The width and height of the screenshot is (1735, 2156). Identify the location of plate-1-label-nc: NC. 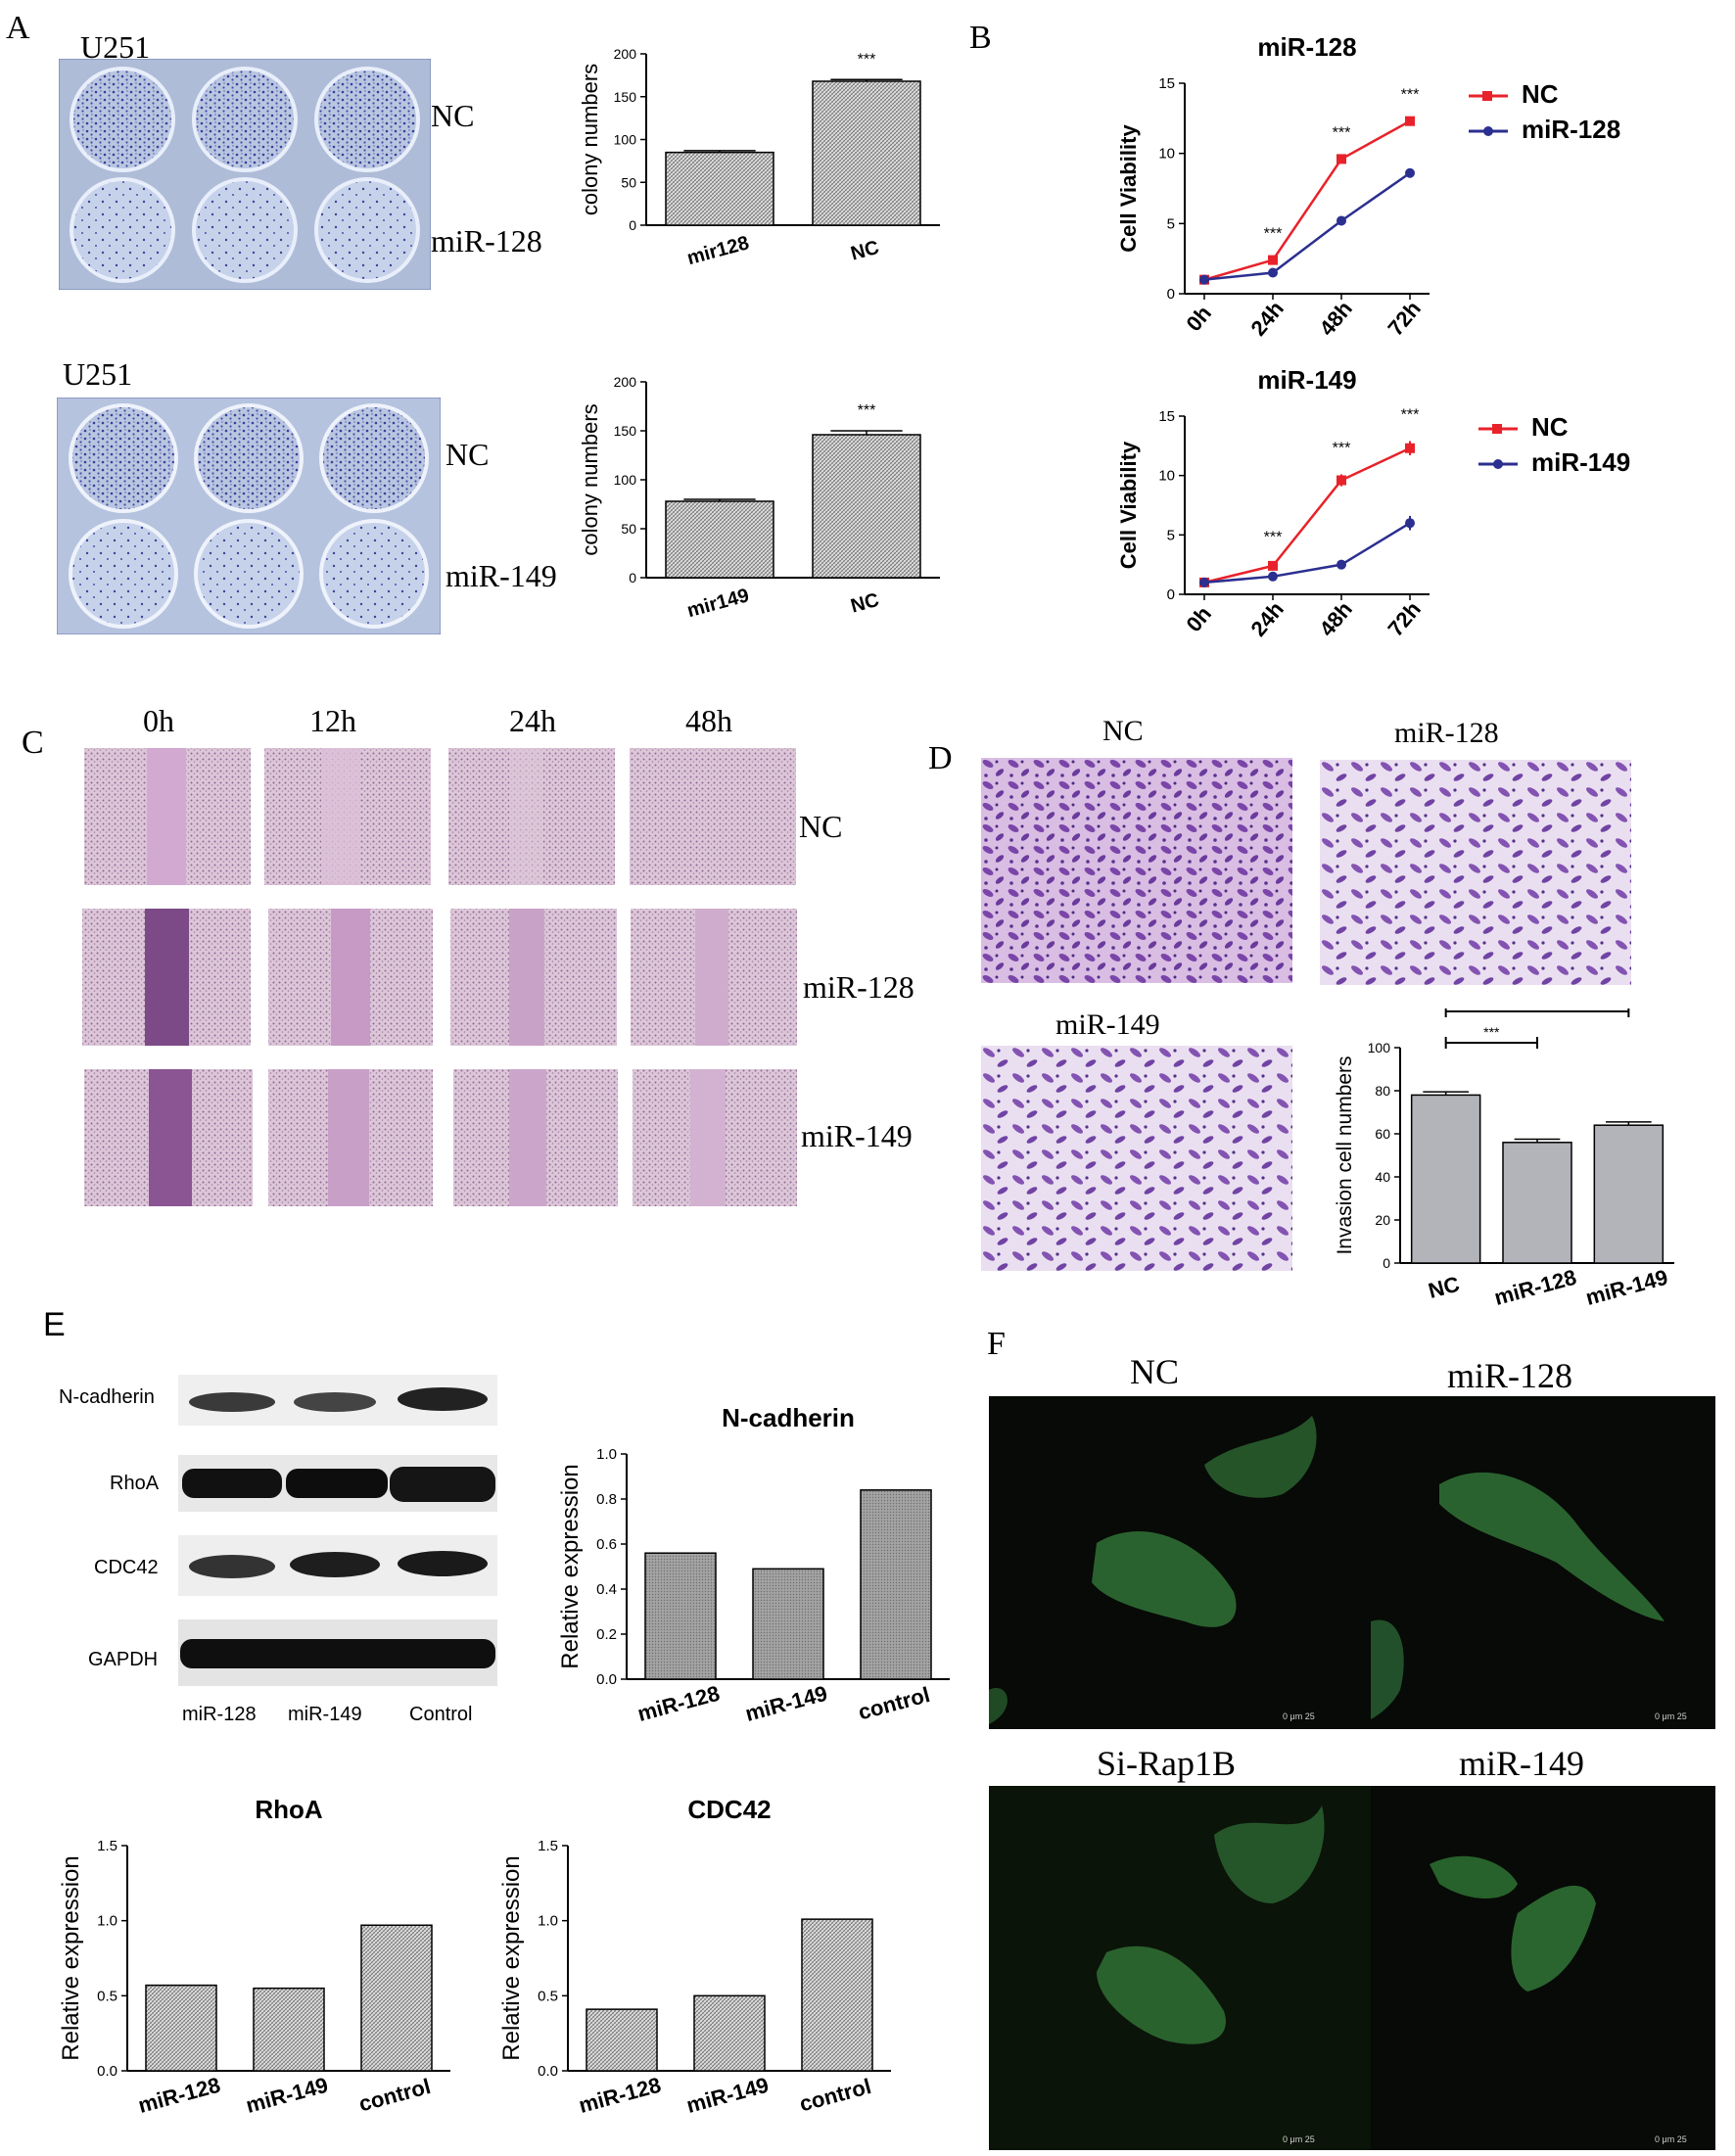
(453, 116).